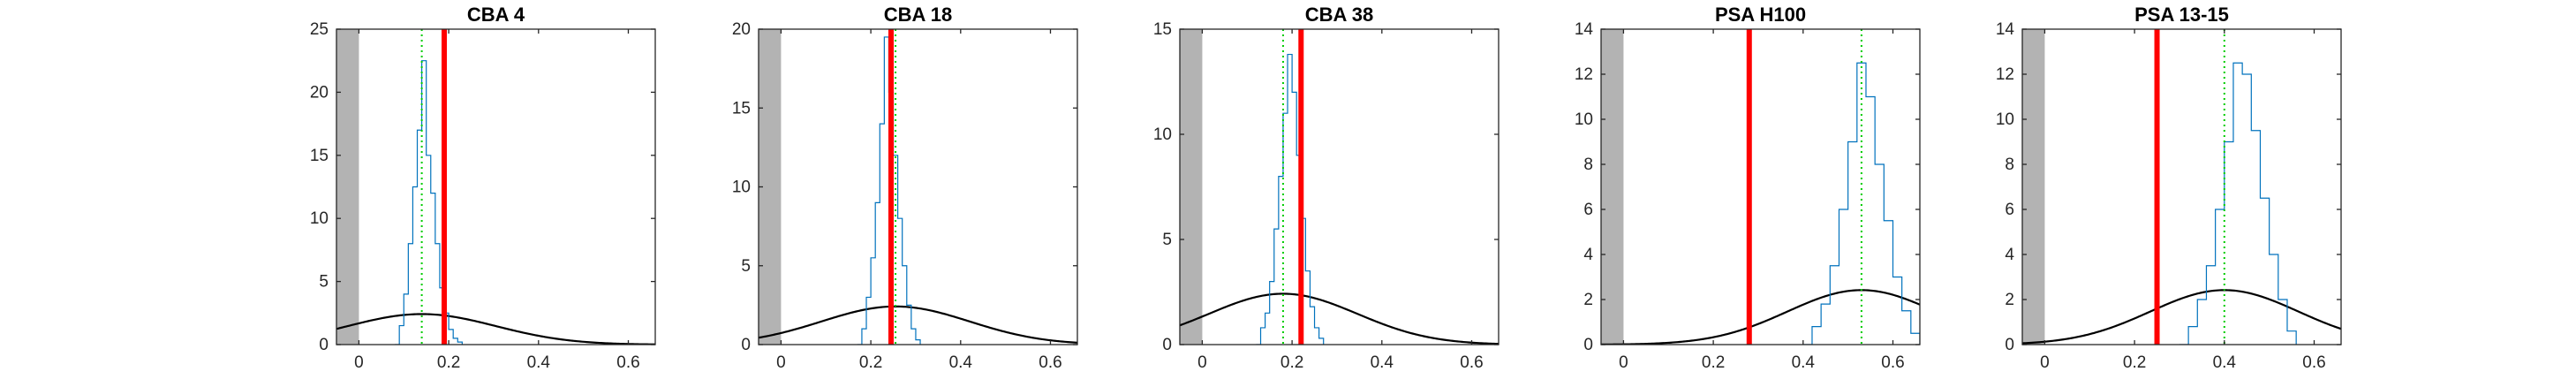 The height and width of the screenshot is (387, 2576). I want to click on panel-4: 0 0.2 0.4 0.6 0 2 4 6 8 10 12 14 PSA H100, so click(1748, 188).